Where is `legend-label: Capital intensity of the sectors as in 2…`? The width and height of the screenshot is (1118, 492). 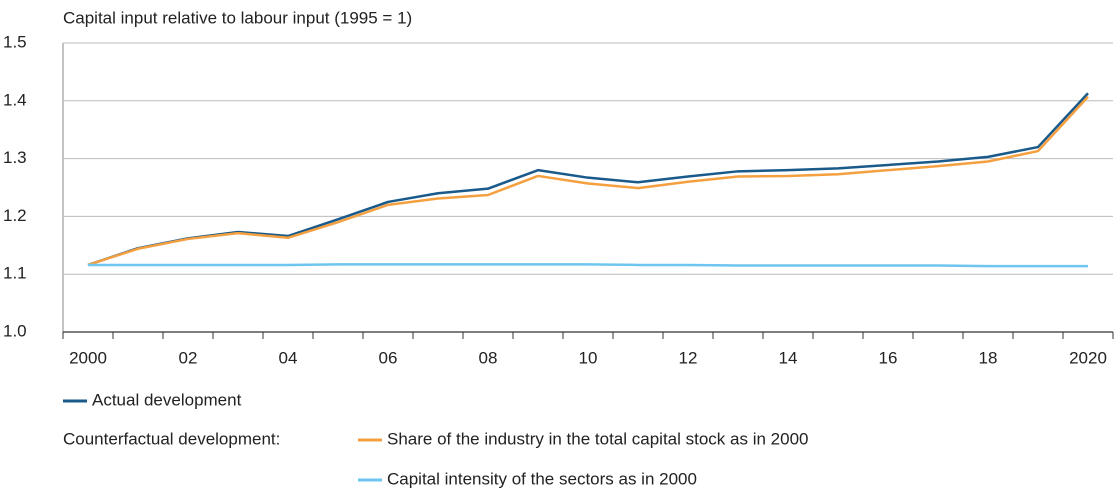
legend-label: Capital intensity of the sectors as in 2… is located at coordinates (542, 478).